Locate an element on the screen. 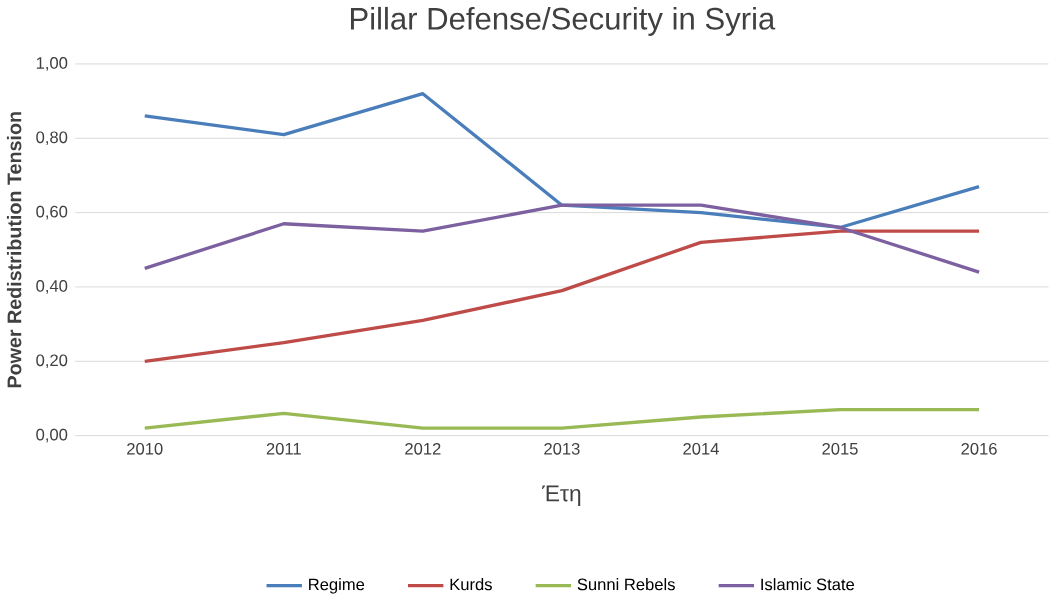 The width and height of the screenshot is (1049, 602). y-tick-label: 0,40 is located at coordinates (52, 287).